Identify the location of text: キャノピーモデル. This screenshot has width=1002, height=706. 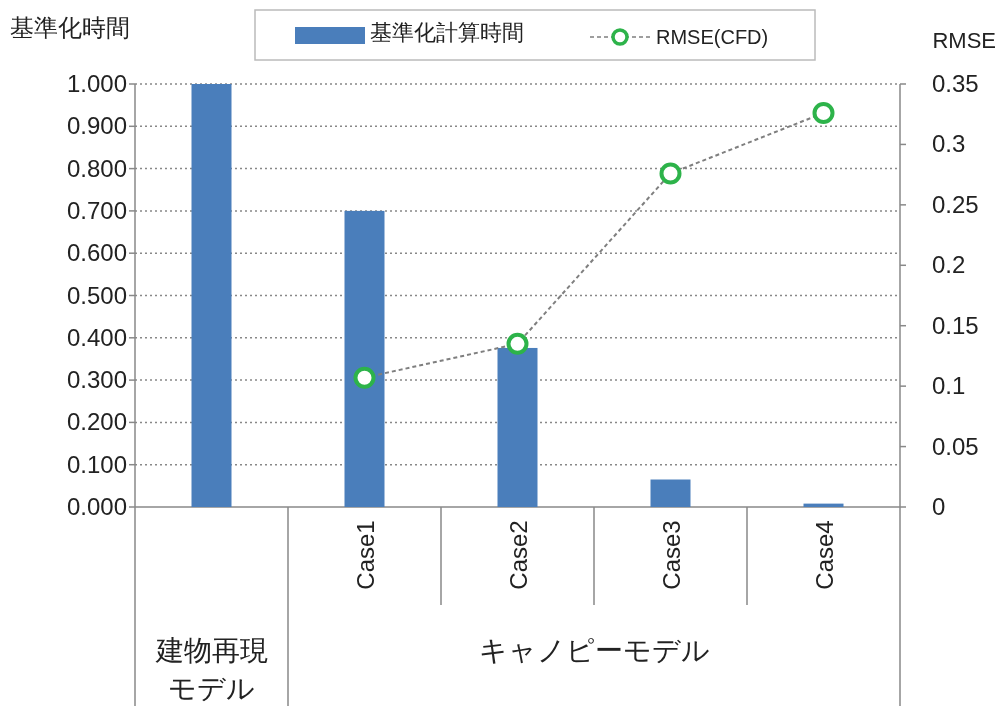
(594, 650).